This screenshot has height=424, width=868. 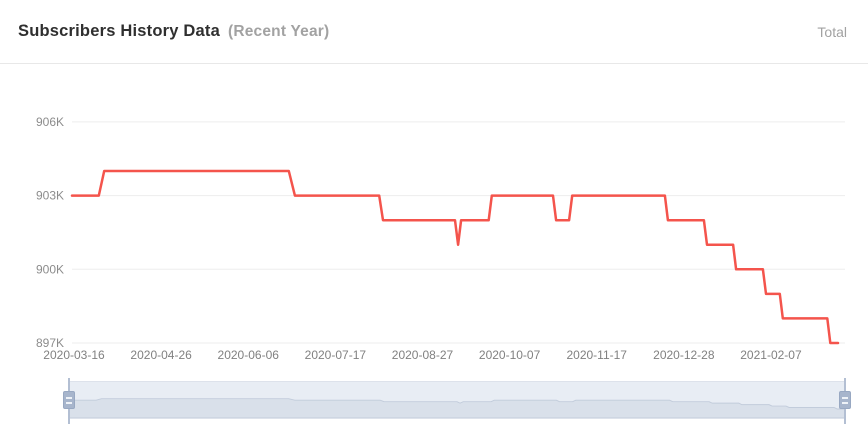 I want to click on x-tick-label: 2020-07-17, so click(x=336, y=355).